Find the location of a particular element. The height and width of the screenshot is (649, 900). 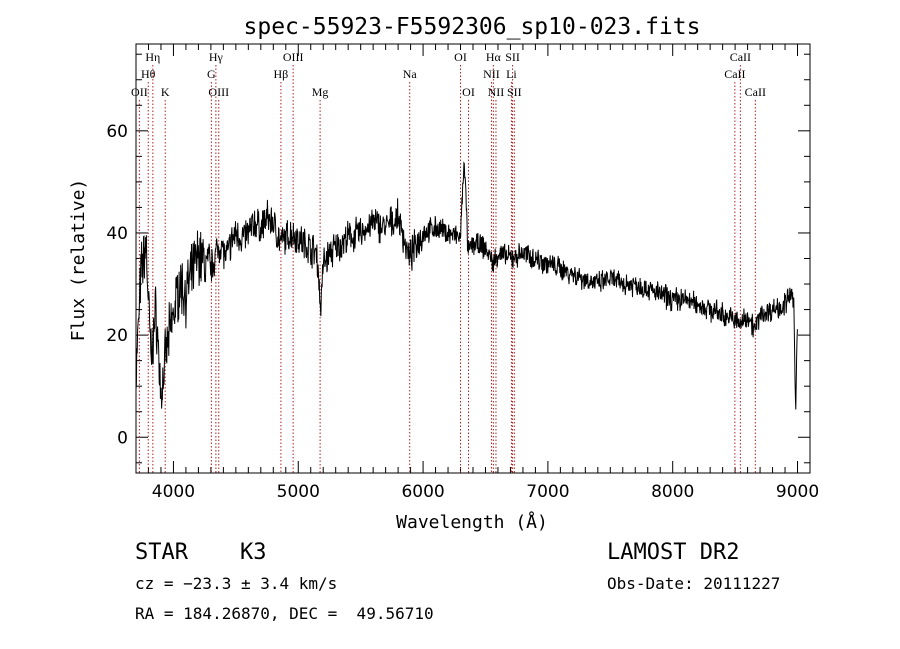

y-tick-label: 20 is located at coordinates (117, 336).